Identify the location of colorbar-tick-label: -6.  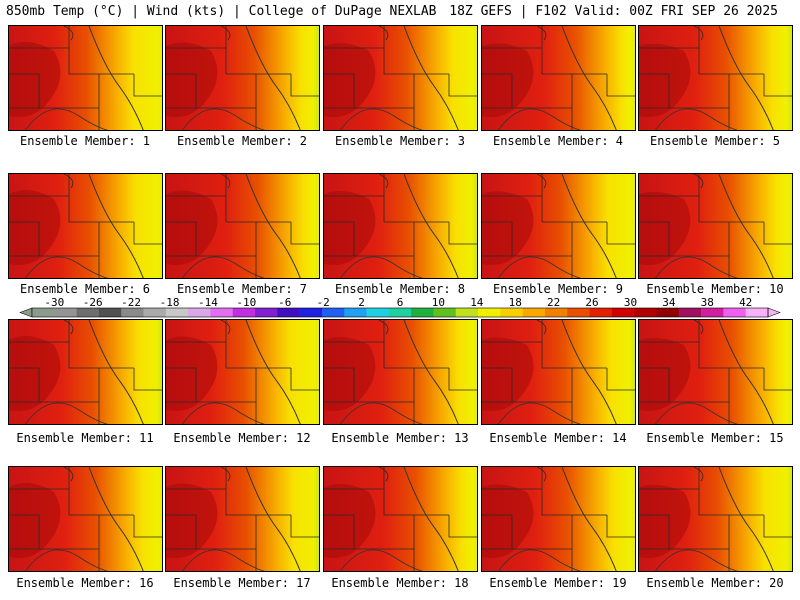
(284, 302).